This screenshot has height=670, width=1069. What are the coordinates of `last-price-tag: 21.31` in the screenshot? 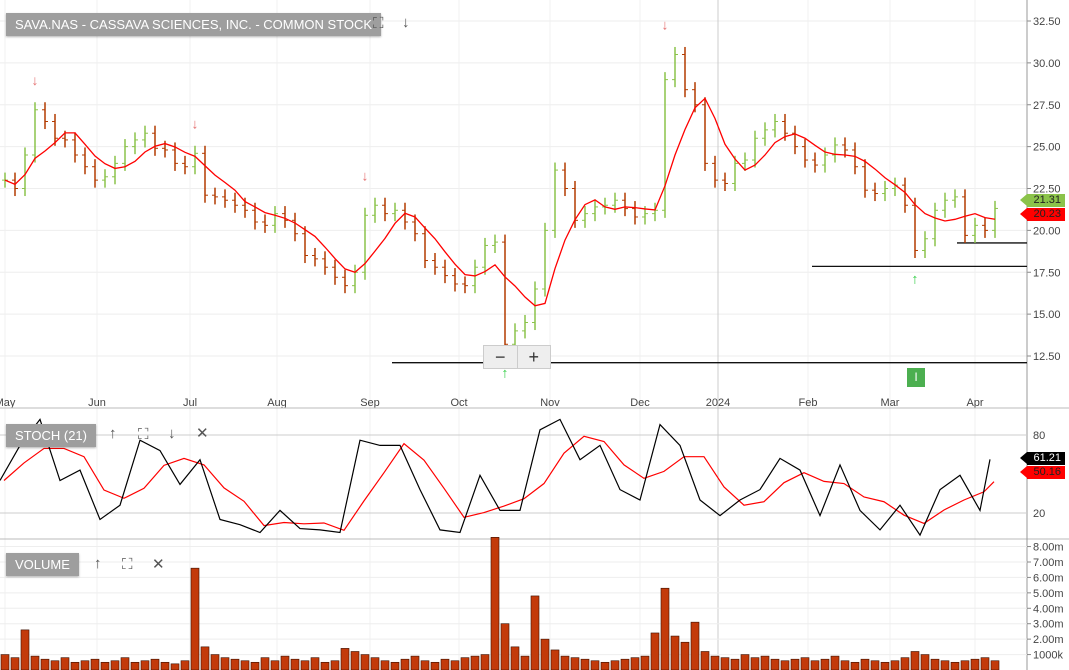 It's located at (1042, 200).